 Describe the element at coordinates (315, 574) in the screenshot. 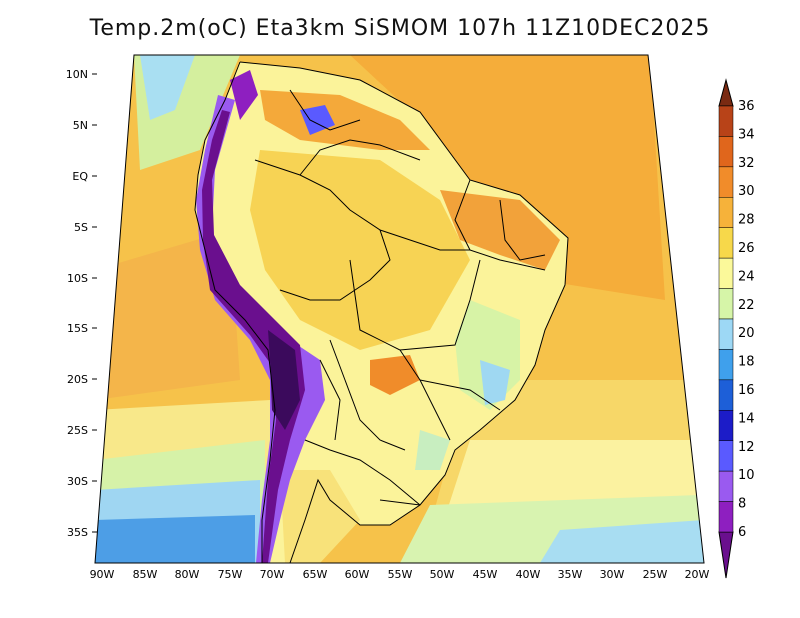

I see `lon-label: 65W` at that location.